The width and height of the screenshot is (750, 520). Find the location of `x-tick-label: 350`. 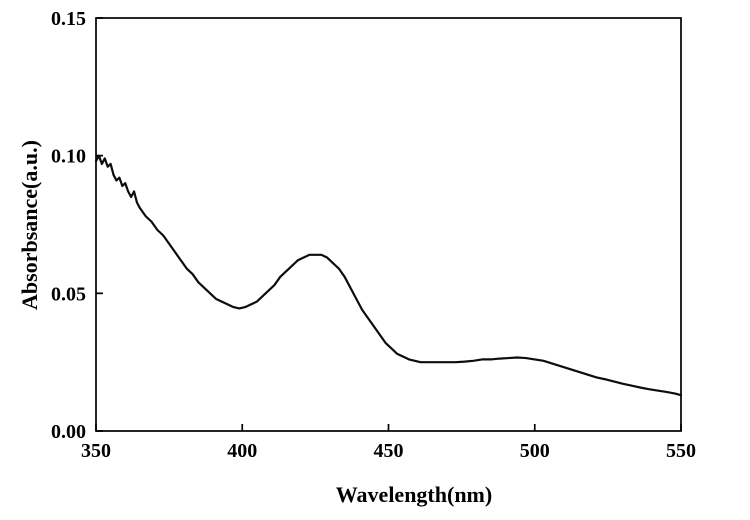

x-tick-label: 350 is located at coordinates (96, 451).